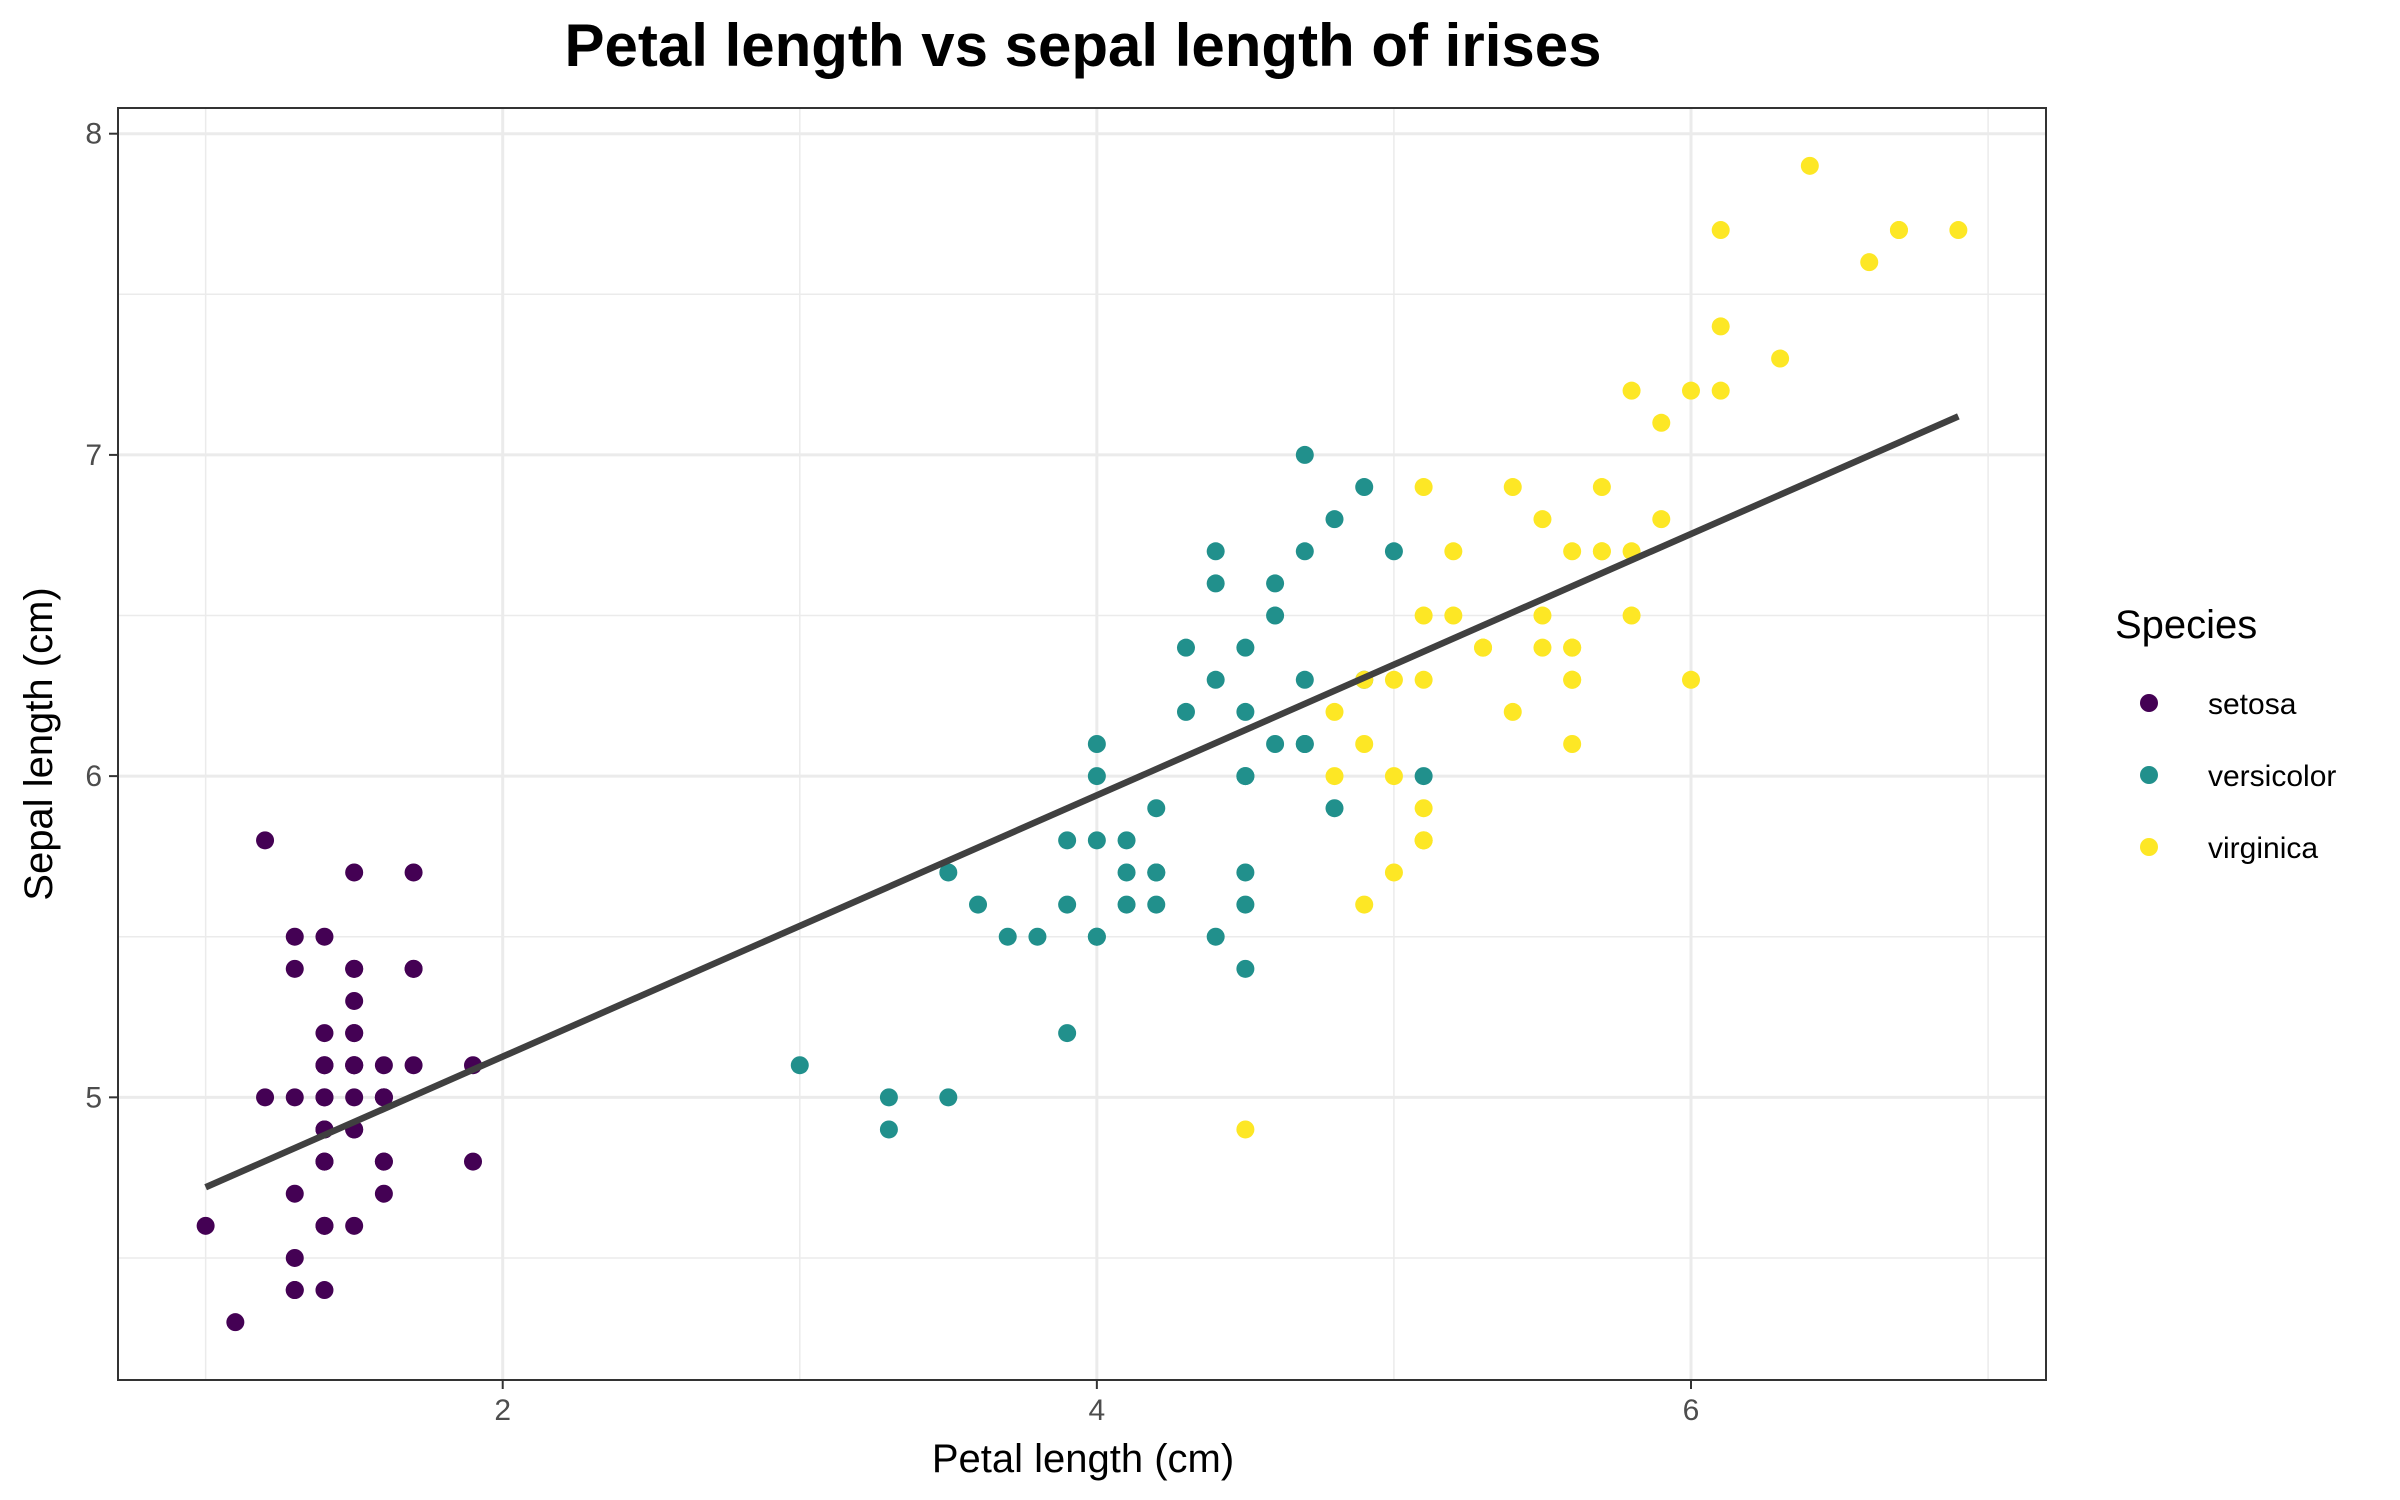  I want to click on x-tick-label: 4, so click(1097, 1410).